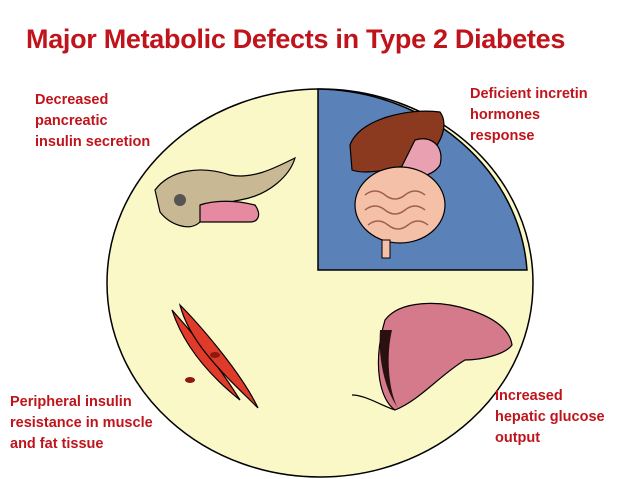 The width and height of the screenshot is (638, 479). What do you see at coordinates (505, 115) in the screenshot?
I see `label-line: hormones` at bounding box center [505, 115].